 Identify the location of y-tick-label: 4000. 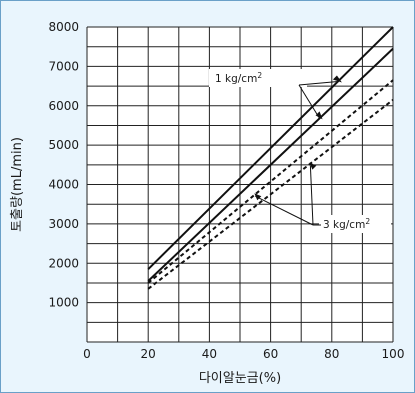
(63, 185).